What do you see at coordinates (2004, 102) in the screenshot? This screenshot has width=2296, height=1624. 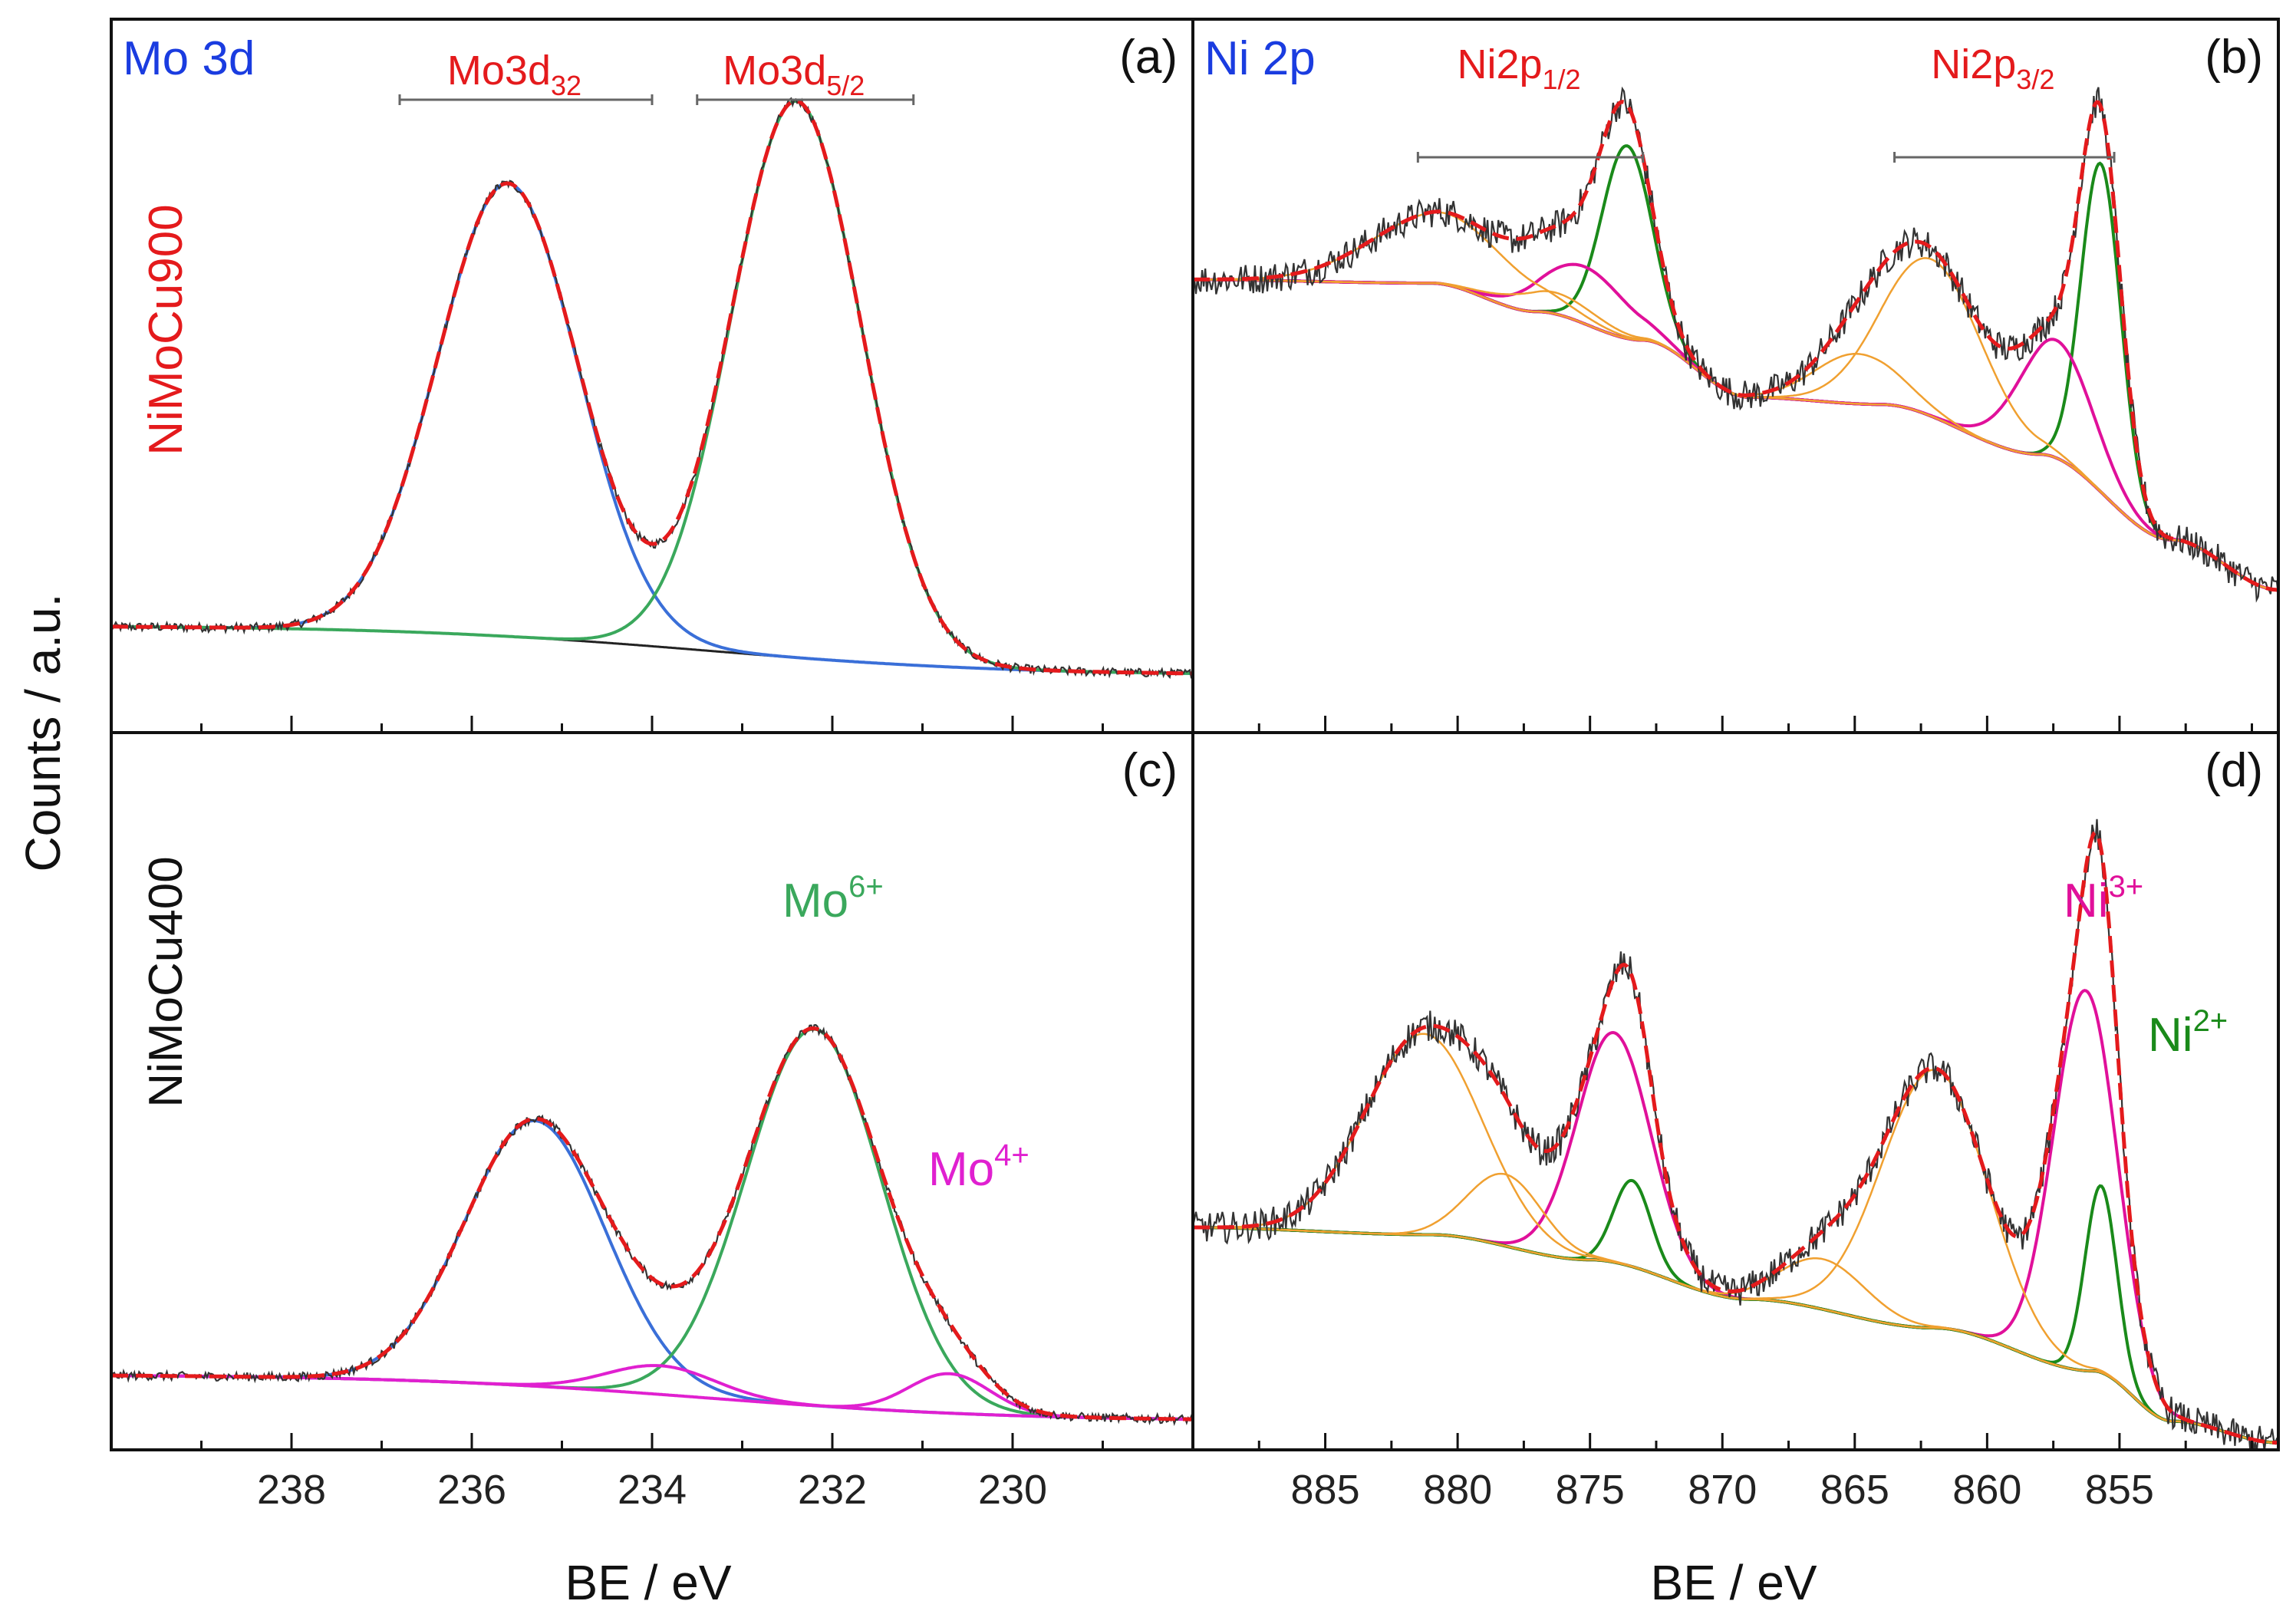 I see `doublet-bracket-b-1: Ni2p3/2` at bounding box center [2004, 102].